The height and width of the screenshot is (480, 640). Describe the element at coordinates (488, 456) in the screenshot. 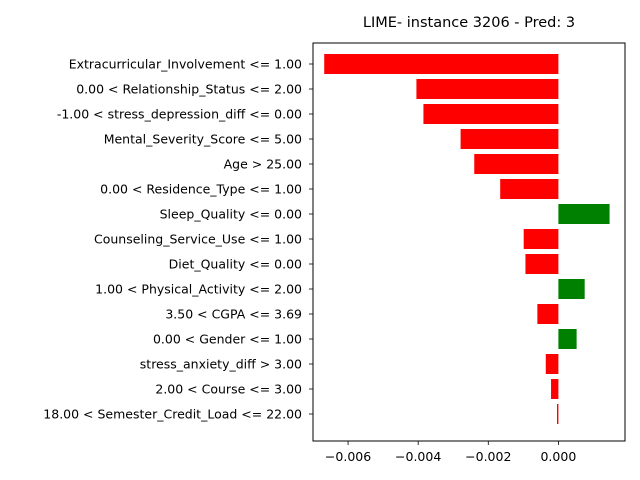

I see `x-tick-label: −0.002` at that location.